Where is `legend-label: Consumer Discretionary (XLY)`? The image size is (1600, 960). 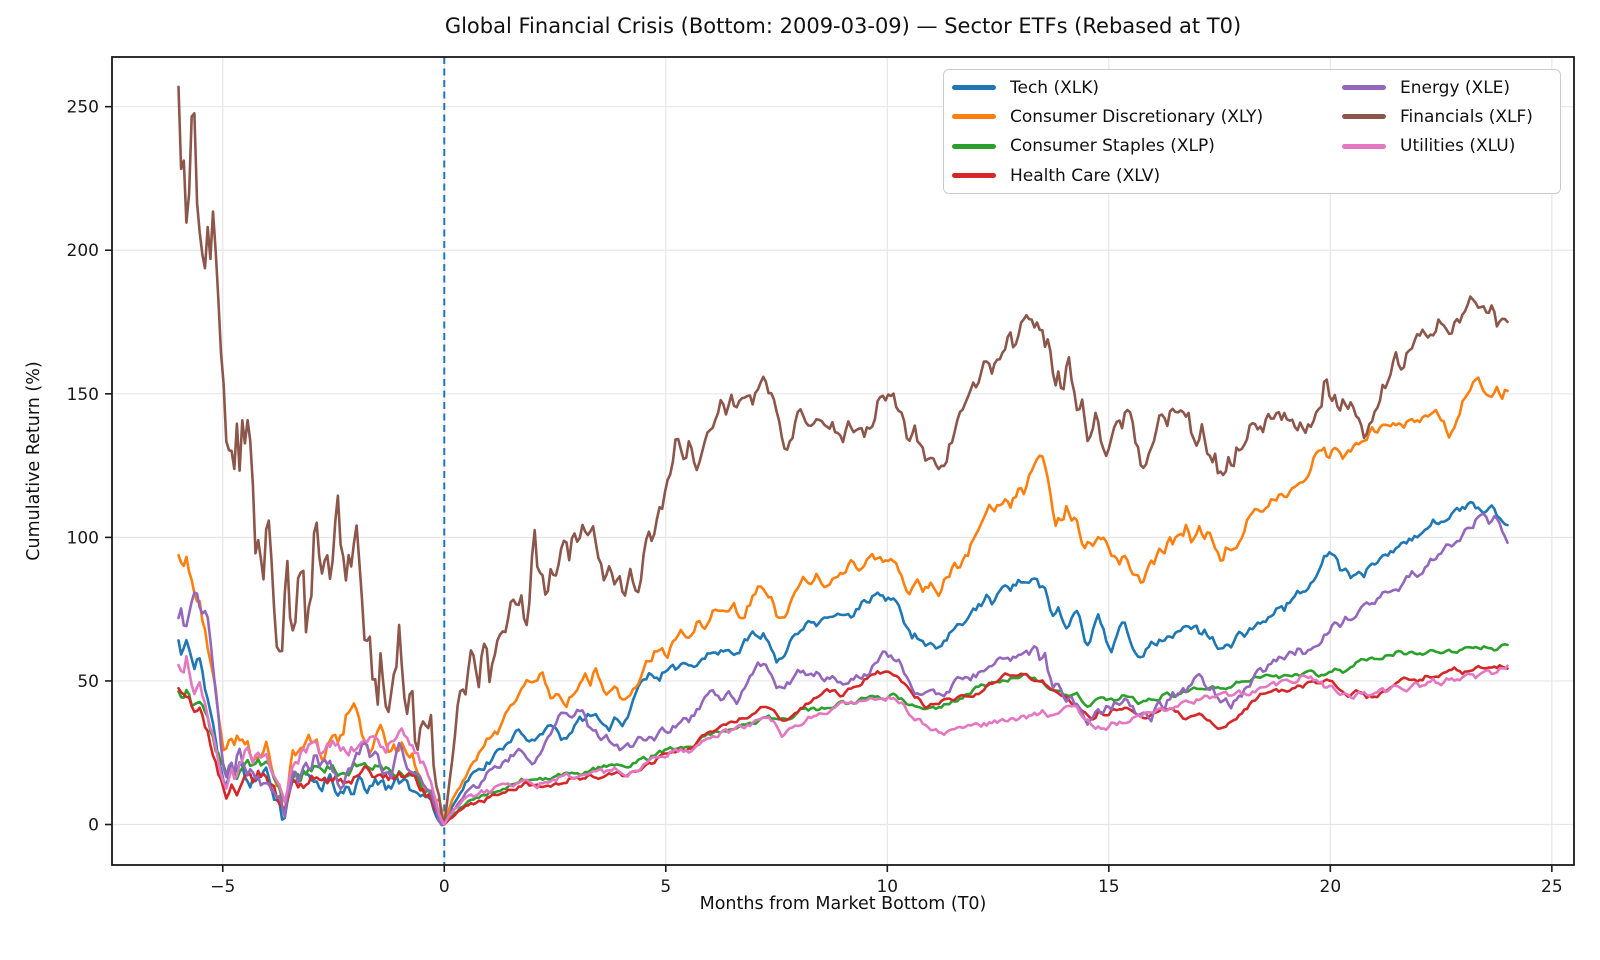 legend-label: Consumer Discretionary (XLY) is located at coordinates (1137, 116).